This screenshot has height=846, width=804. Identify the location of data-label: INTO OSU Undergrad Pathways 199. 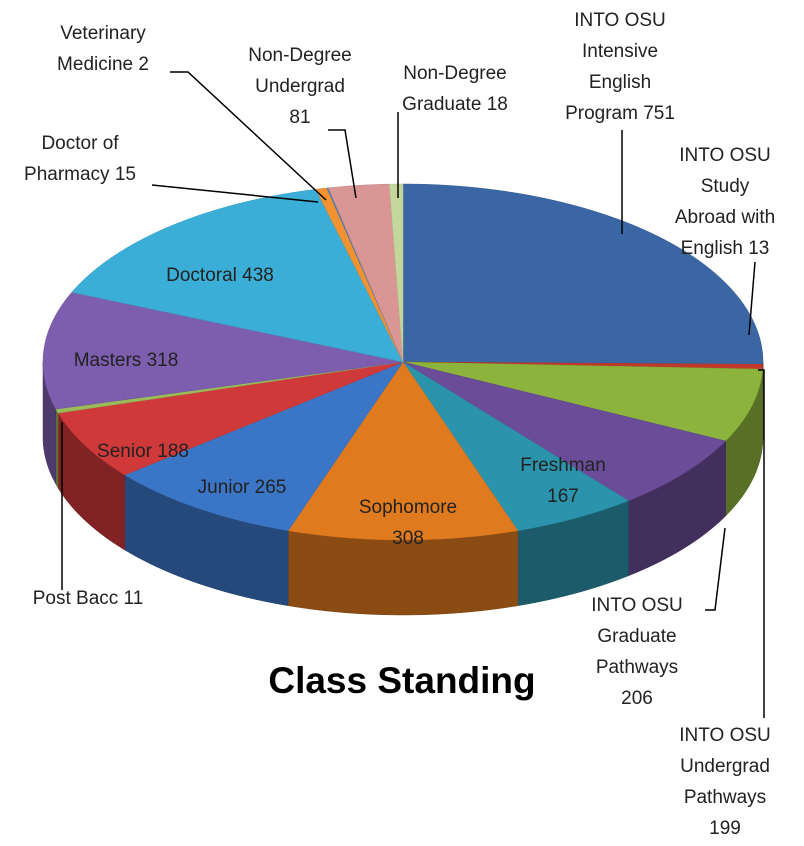
(725, 782).